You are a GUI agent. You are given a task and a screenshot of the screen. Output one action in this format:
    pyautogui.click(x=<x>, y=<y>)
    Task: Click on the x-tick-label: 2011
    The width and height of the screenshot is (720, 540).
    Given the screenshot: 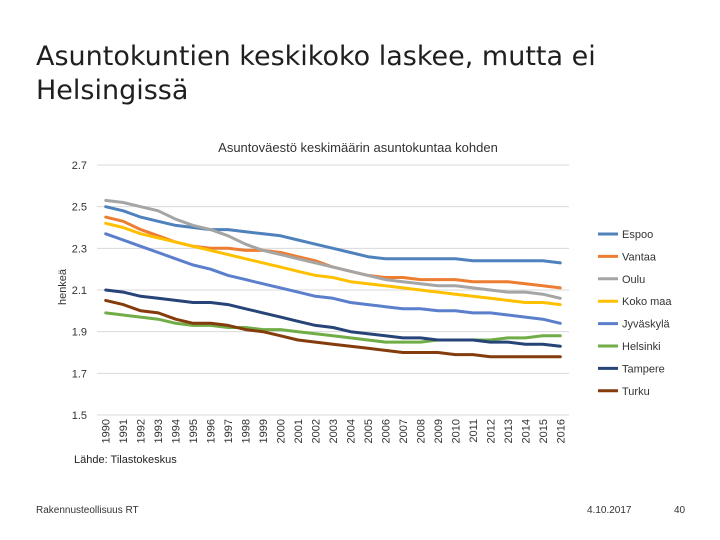 What is the action you would take?
    pyautogui.click(x=474, y=431)
    